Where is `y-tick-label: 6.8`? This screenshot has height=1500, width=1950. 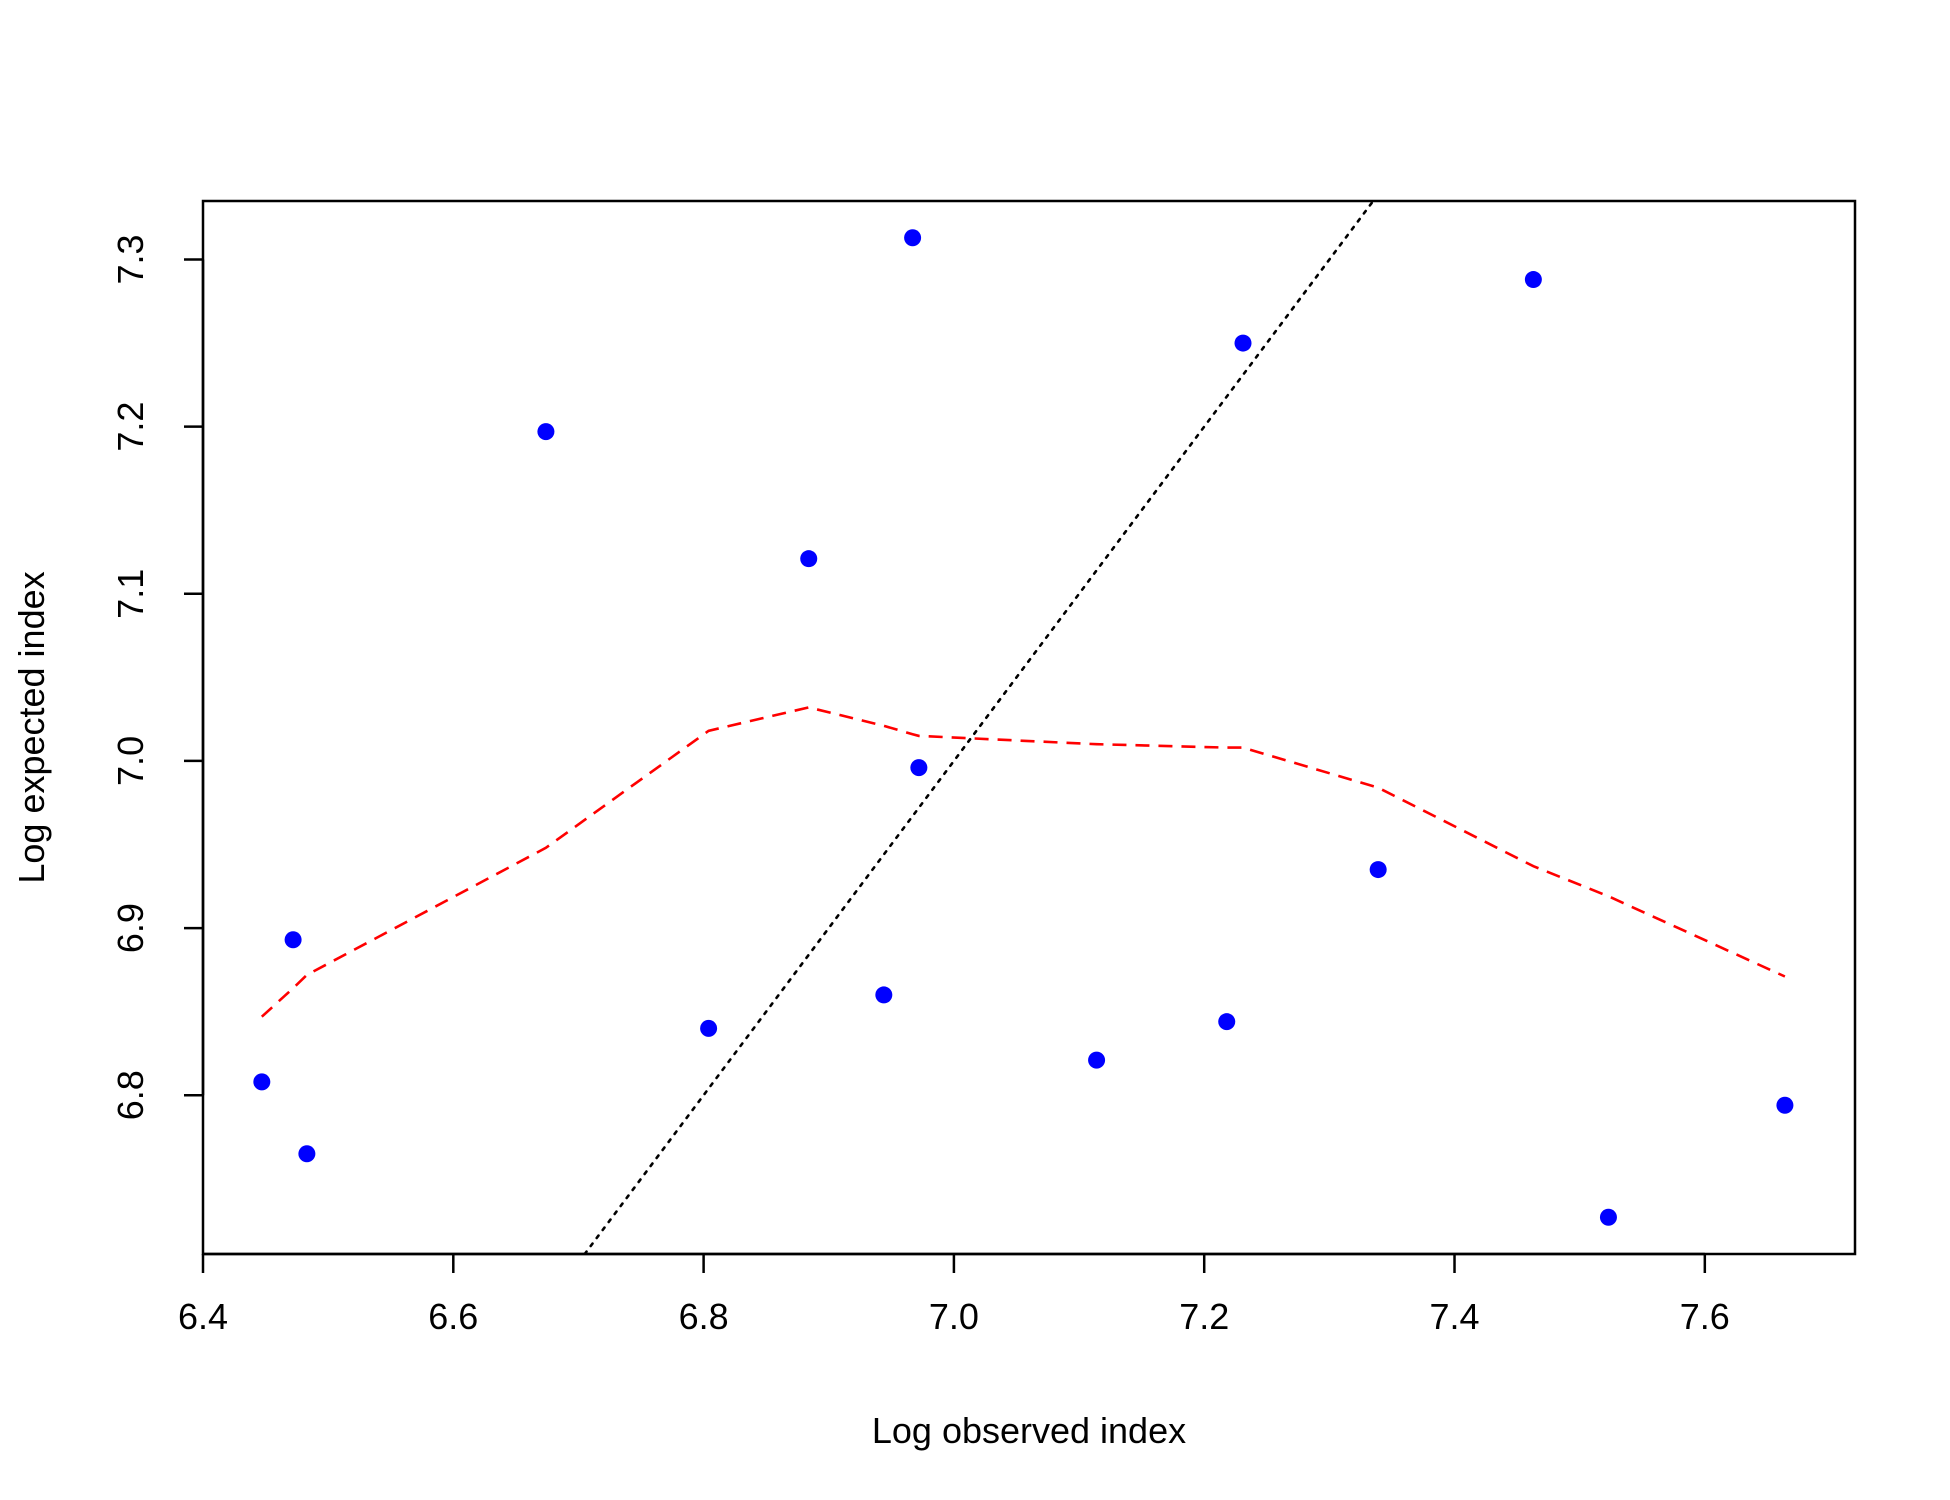 y-tick-label: 6.8 is located at coordinates (130, 1095).